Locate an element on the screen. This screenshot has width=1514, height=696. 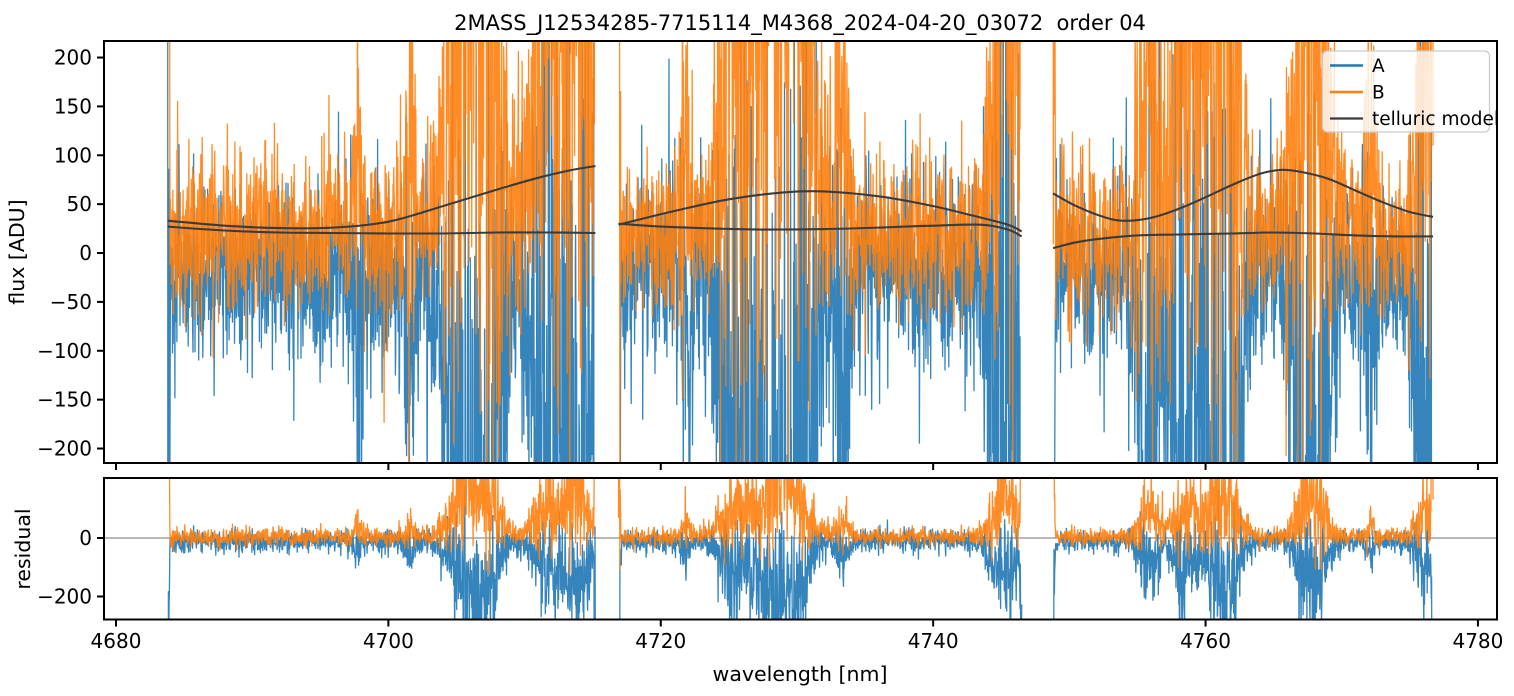
x-tick-label-4700: 4700 is located at coordinates (388, 641).